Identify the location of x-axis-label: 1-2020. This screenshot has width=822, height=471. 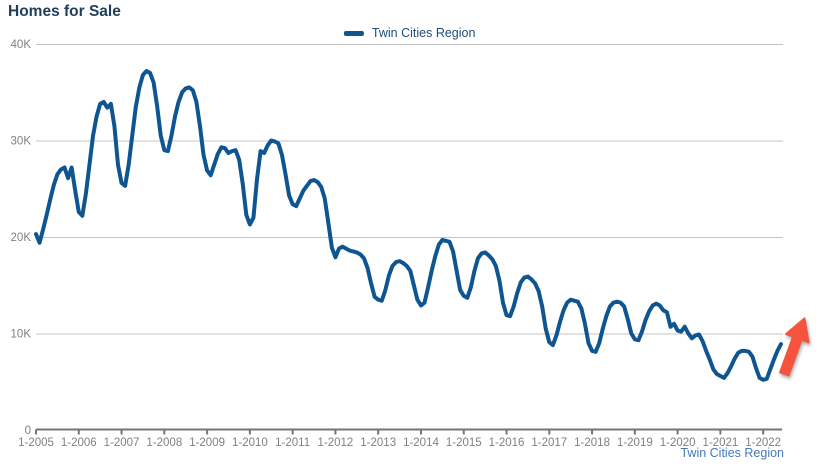
(678, 443).